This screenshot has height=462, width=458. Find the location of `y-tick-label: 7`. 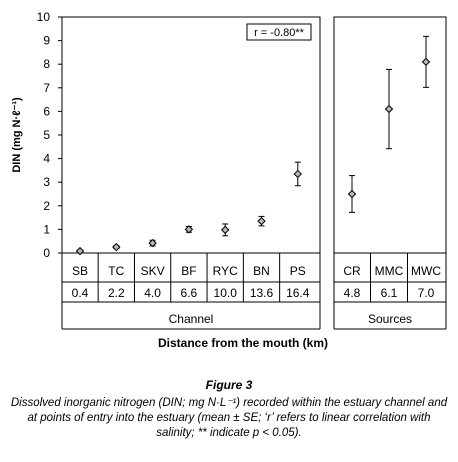

y-tick-label: 7 is located at coordinates (46, 88).